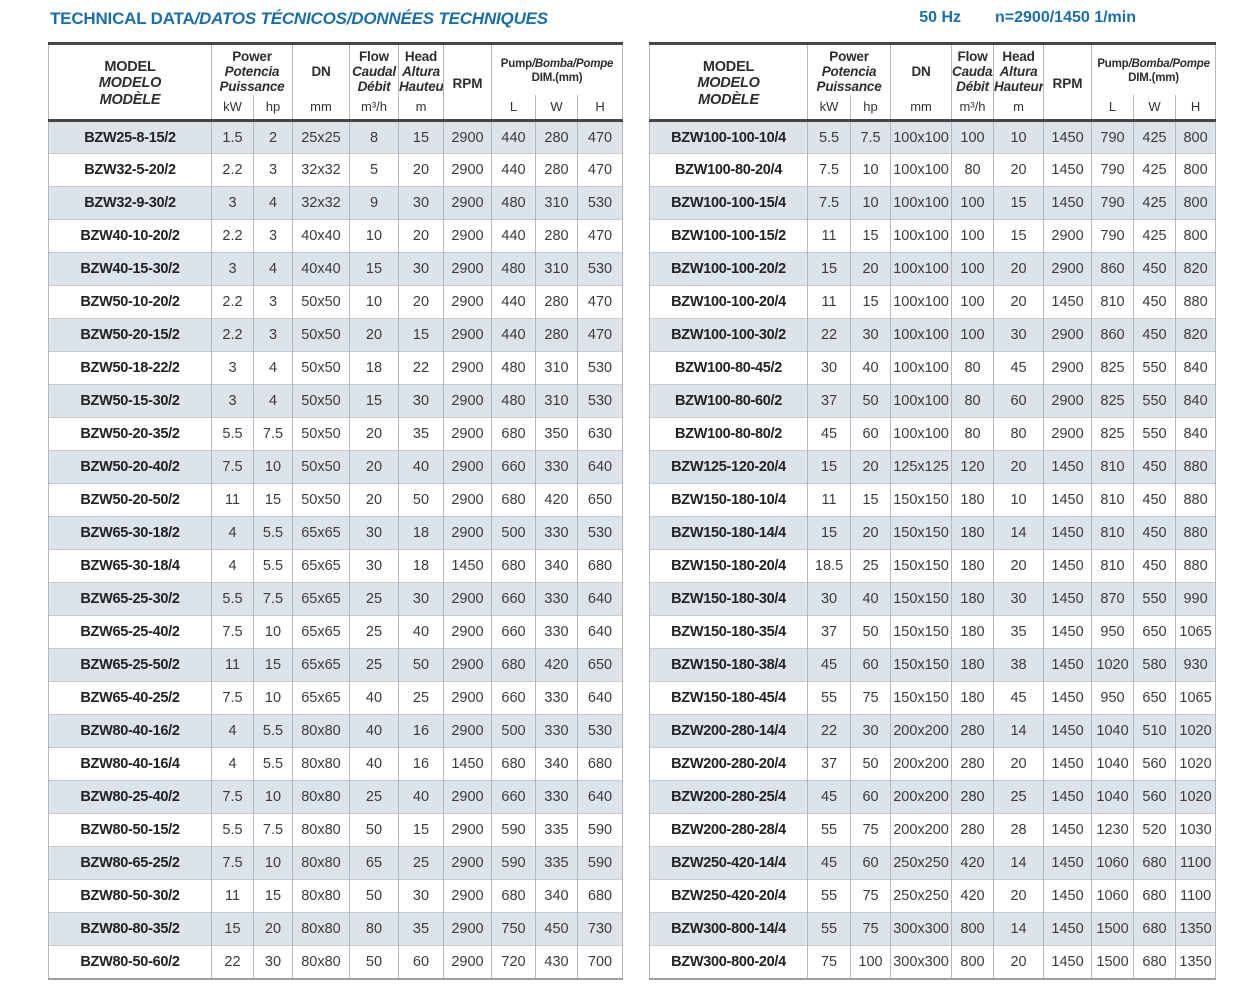 The height and width of the screenshot is (1000, 1254). I want to click on value-cell: 3, so click(232, 368).